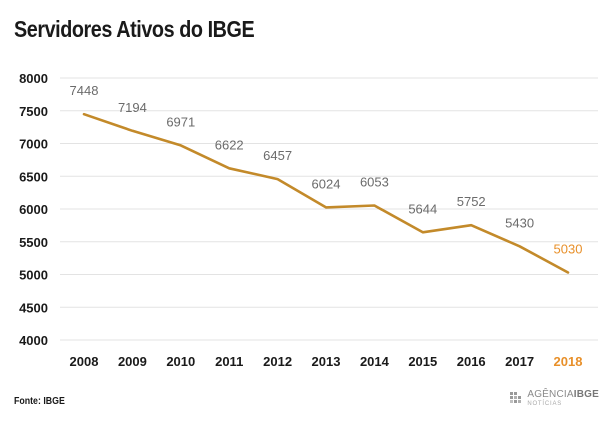 The image size is (611, 428). Describe the element at coordinates (229, 361) in the screenshot. I see `x-tick-label: 2011` at that location.